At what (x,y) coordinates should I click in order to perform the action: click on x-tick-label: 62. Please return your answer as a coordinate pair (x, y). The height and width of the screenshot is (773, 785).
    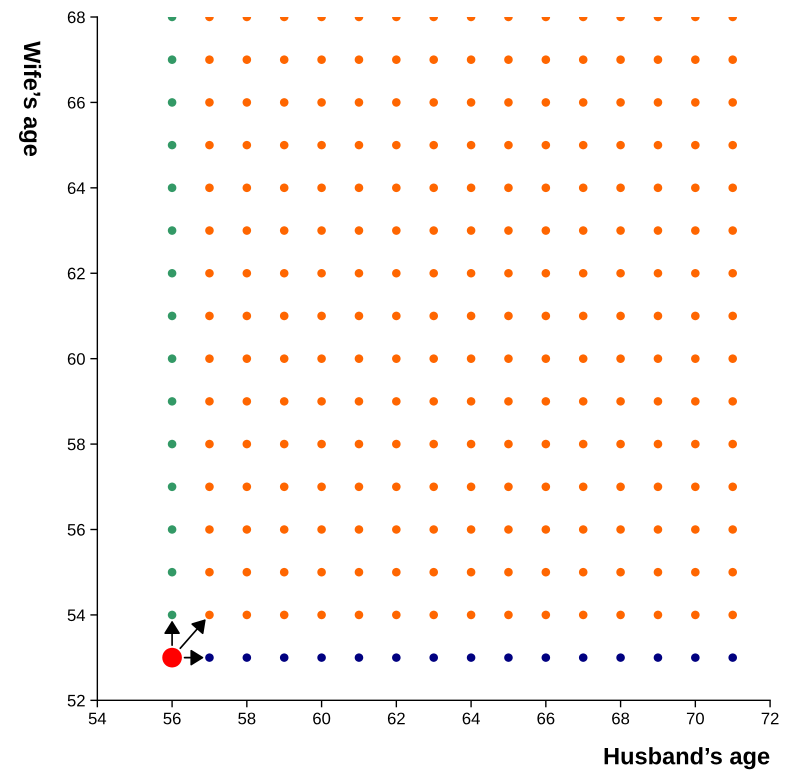
    Looking at the image, I should click on (396, 718).